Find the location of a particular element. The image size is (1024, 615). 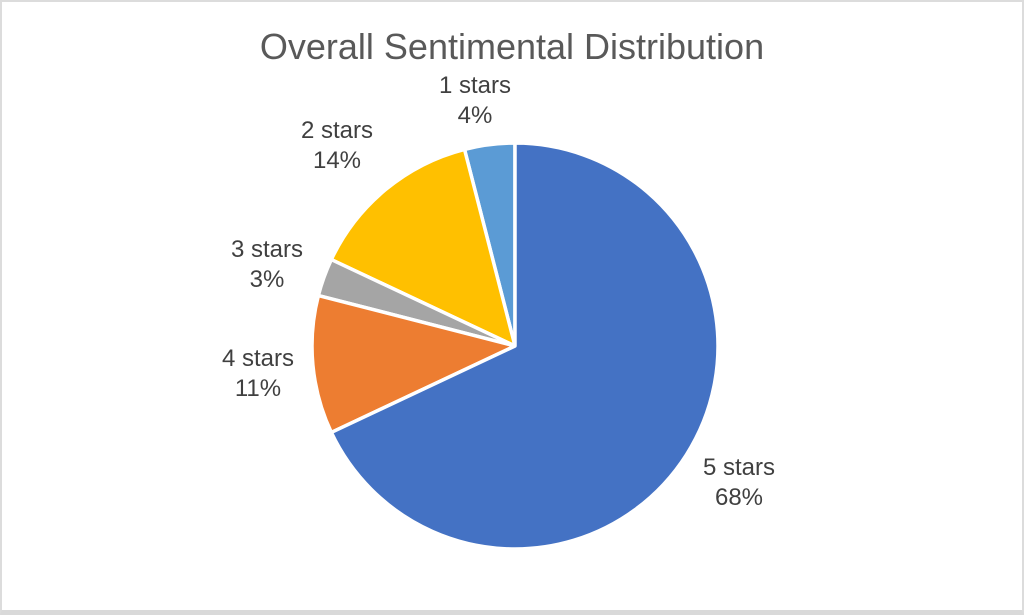

slice-label-percent: 3% is located at coordinates (267, 279).